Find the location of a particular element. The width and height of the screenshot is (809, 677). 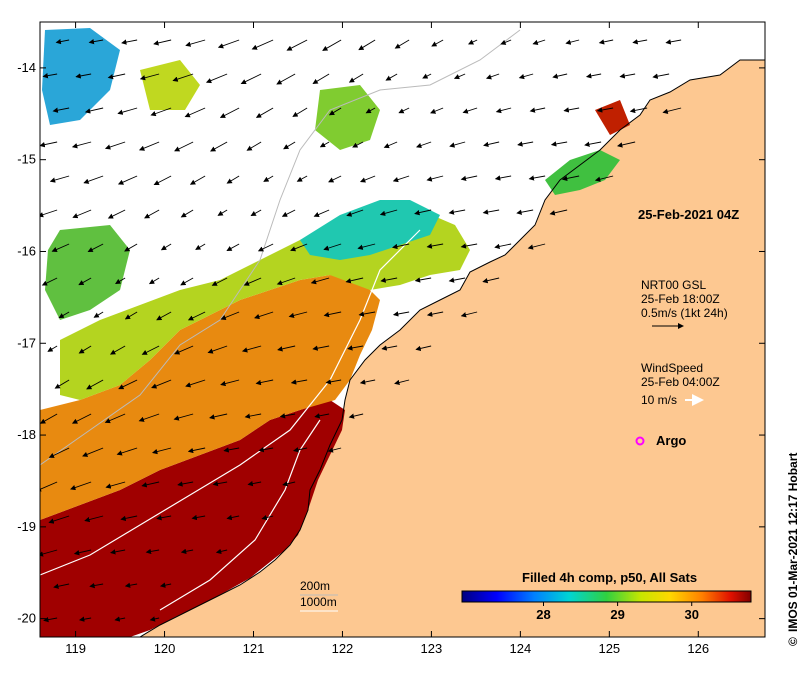

bathy-legend-1000m: 1000m is located at coordinates (318, 602).